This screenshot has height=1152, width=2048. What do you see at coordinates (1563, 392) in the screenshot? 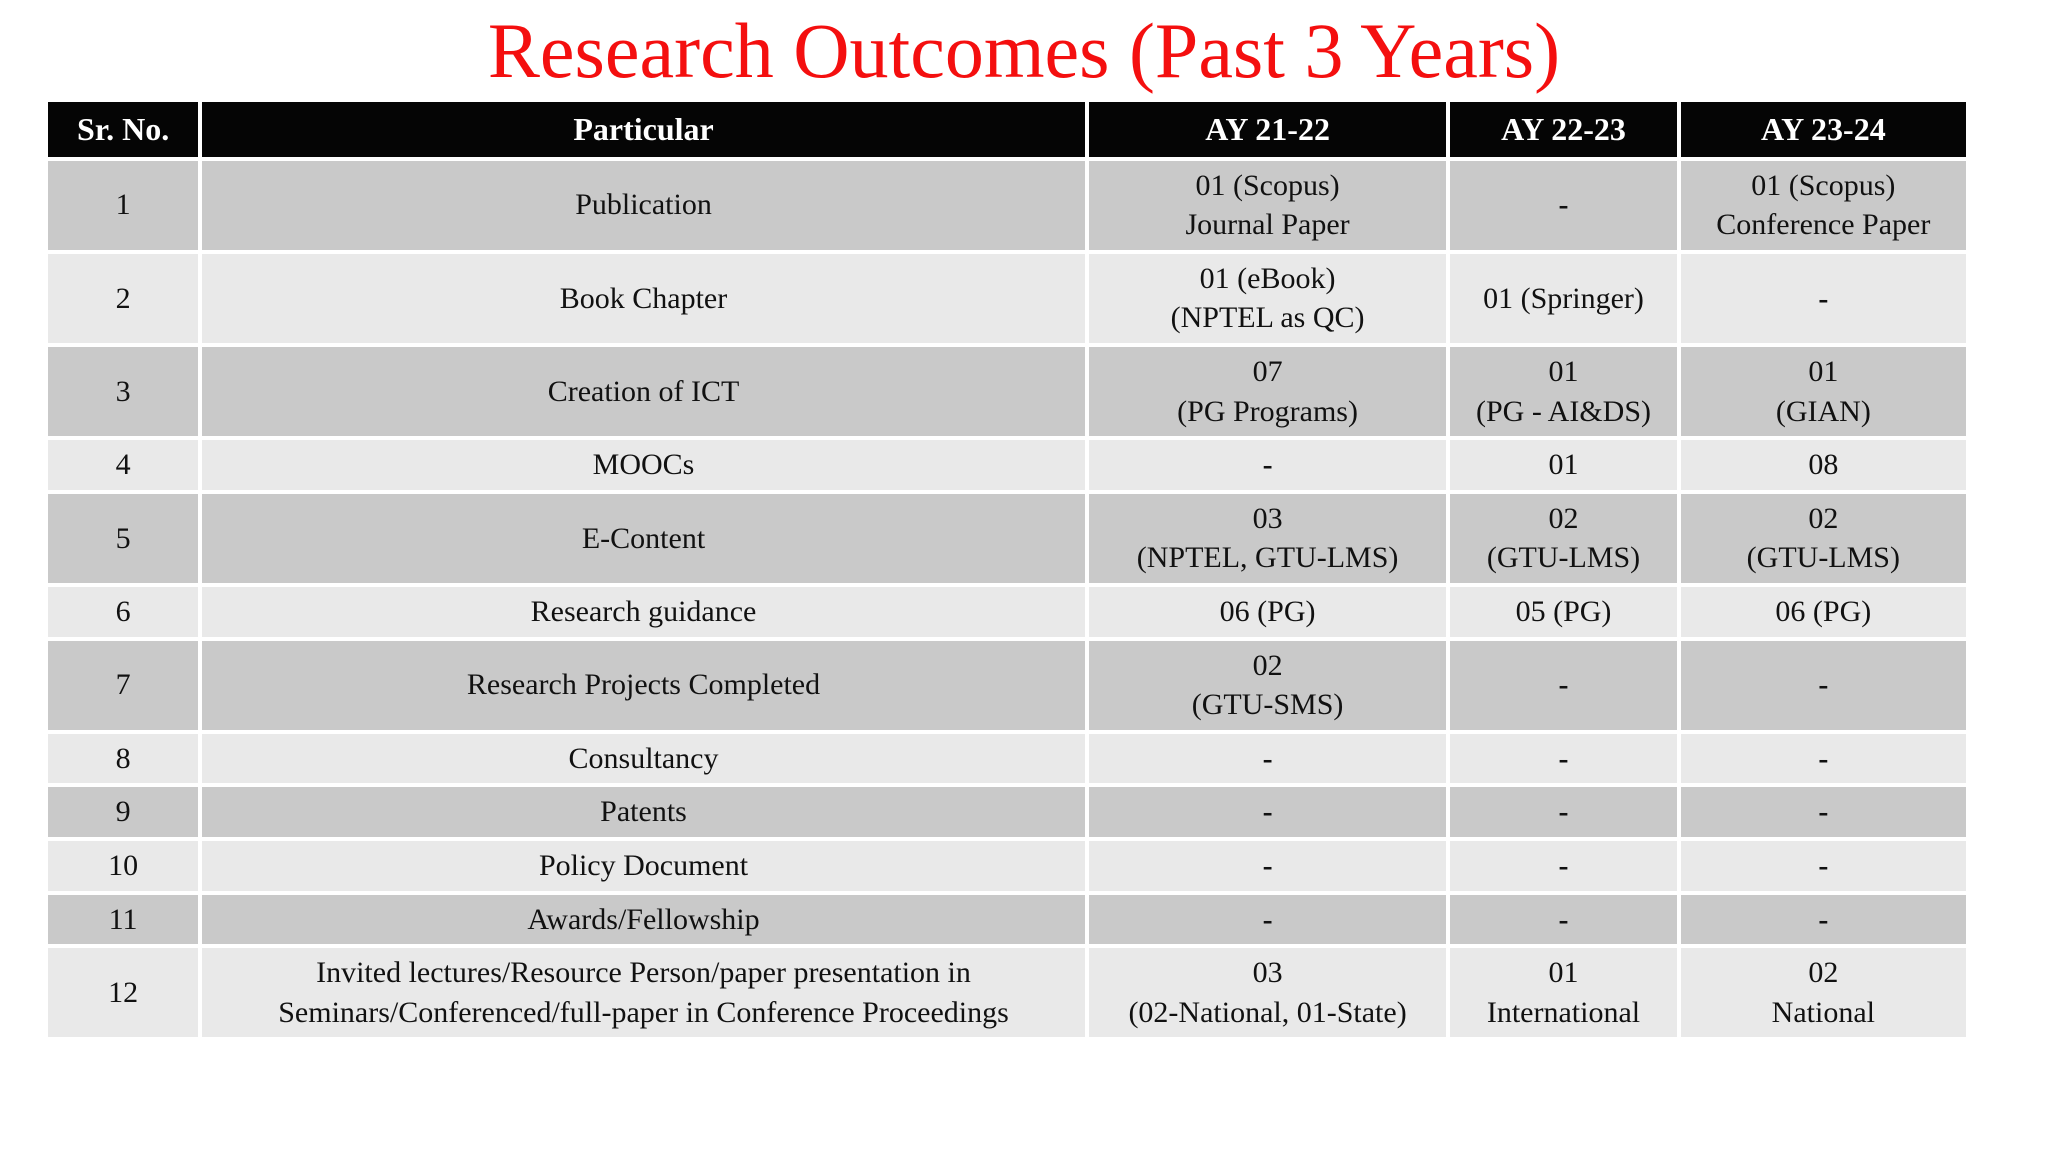
I see `cell-ay-22-23: 01 (PG - AI&DS)` at bounding box center [1563, 392].